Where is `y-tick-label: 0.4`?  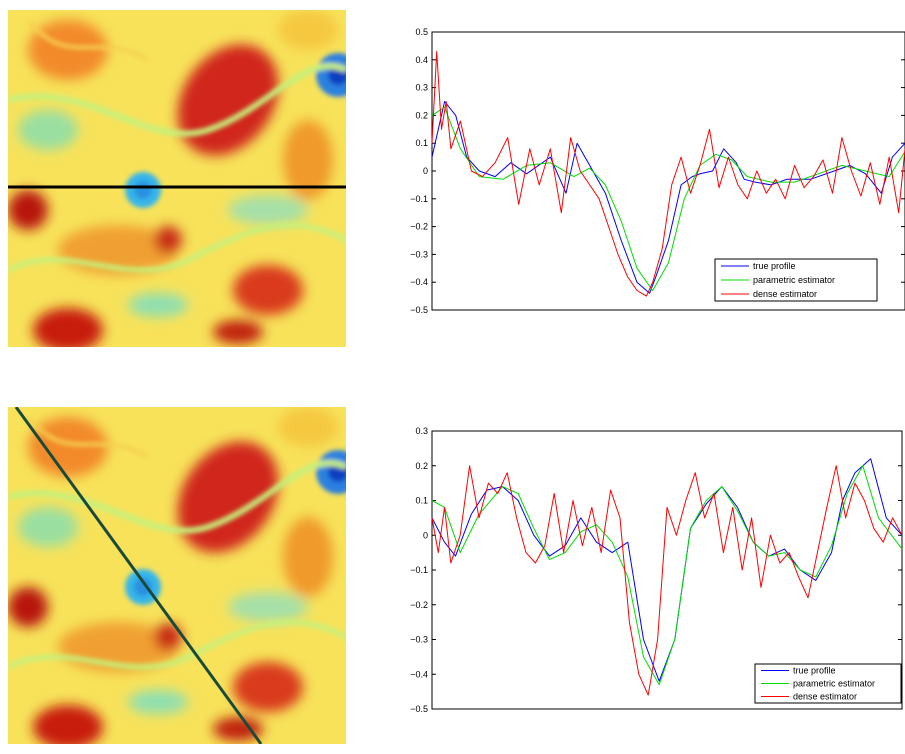
y-tick-label: 0.4 is located at coordinates (421, 60).